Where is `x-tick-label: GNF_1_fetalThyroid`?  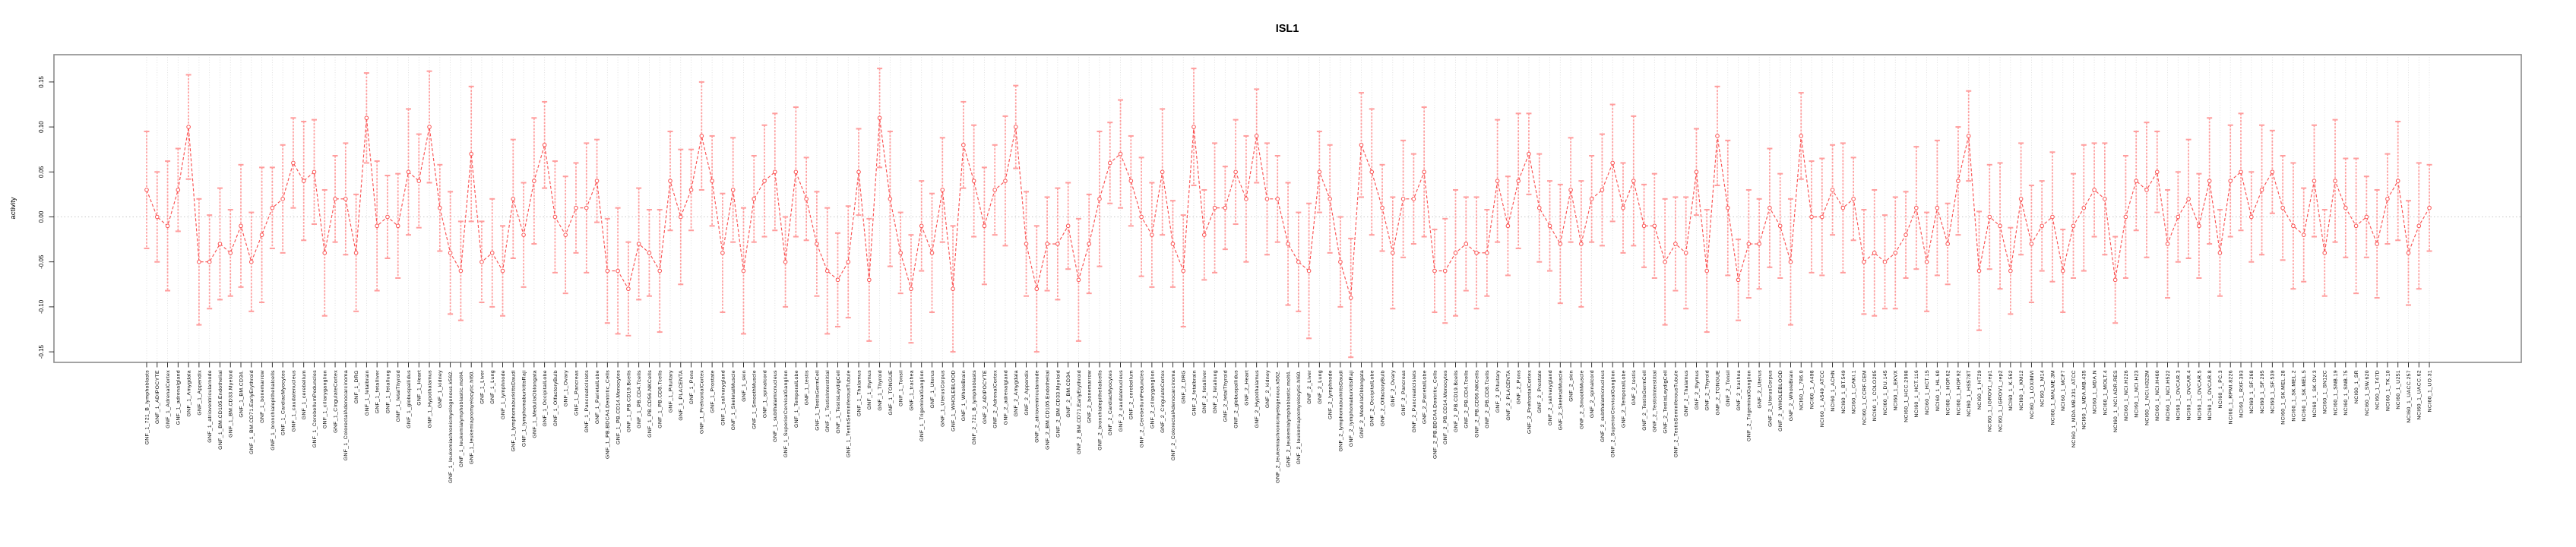
x-tick-label: GNF_1_fetalThyroid is located at coordinates (398, 396).